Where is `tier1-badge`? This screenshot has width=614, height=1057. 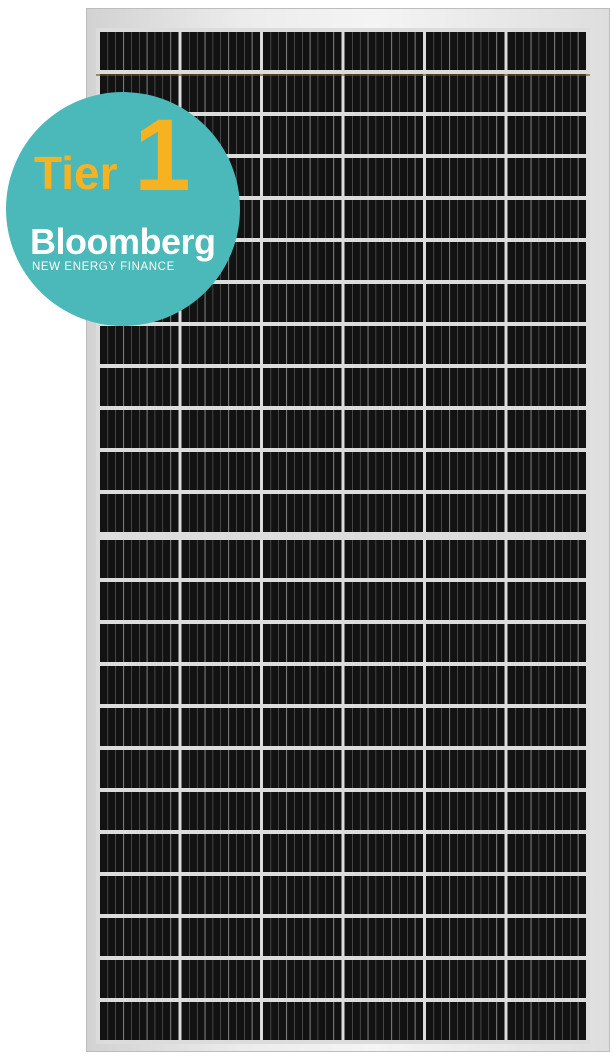
tier1-badge is located at coordinates (123, 209).